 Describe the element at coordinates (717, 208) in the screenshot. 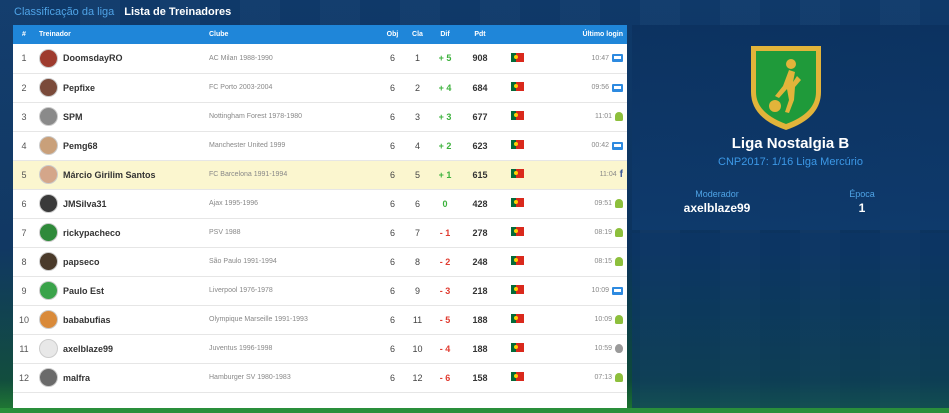

I see `moderator-value: axelblaze99` at that location.